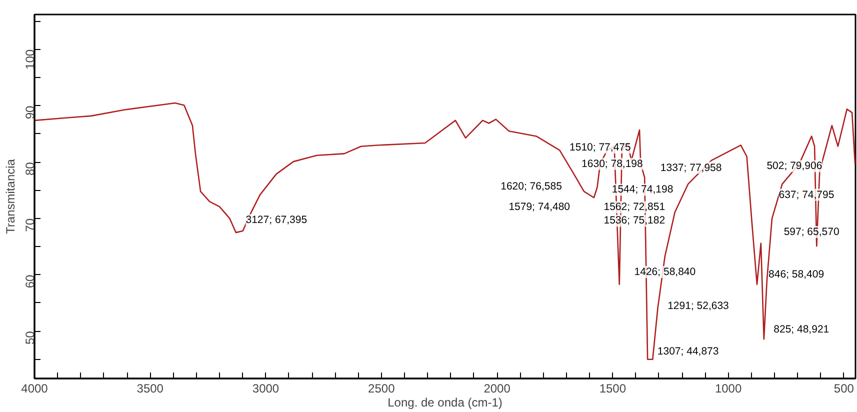 The image size is (857, 412). I want to click on x-tick-label: 500, so click(844, 389).